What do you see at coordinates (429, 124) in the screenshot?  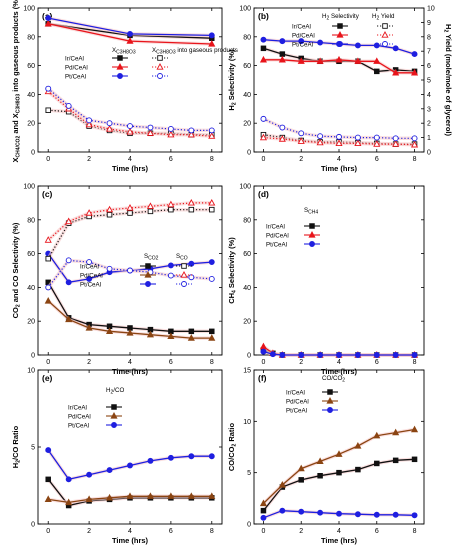 I see `y2-tick-label: 2` at bounding box center [429, 124].